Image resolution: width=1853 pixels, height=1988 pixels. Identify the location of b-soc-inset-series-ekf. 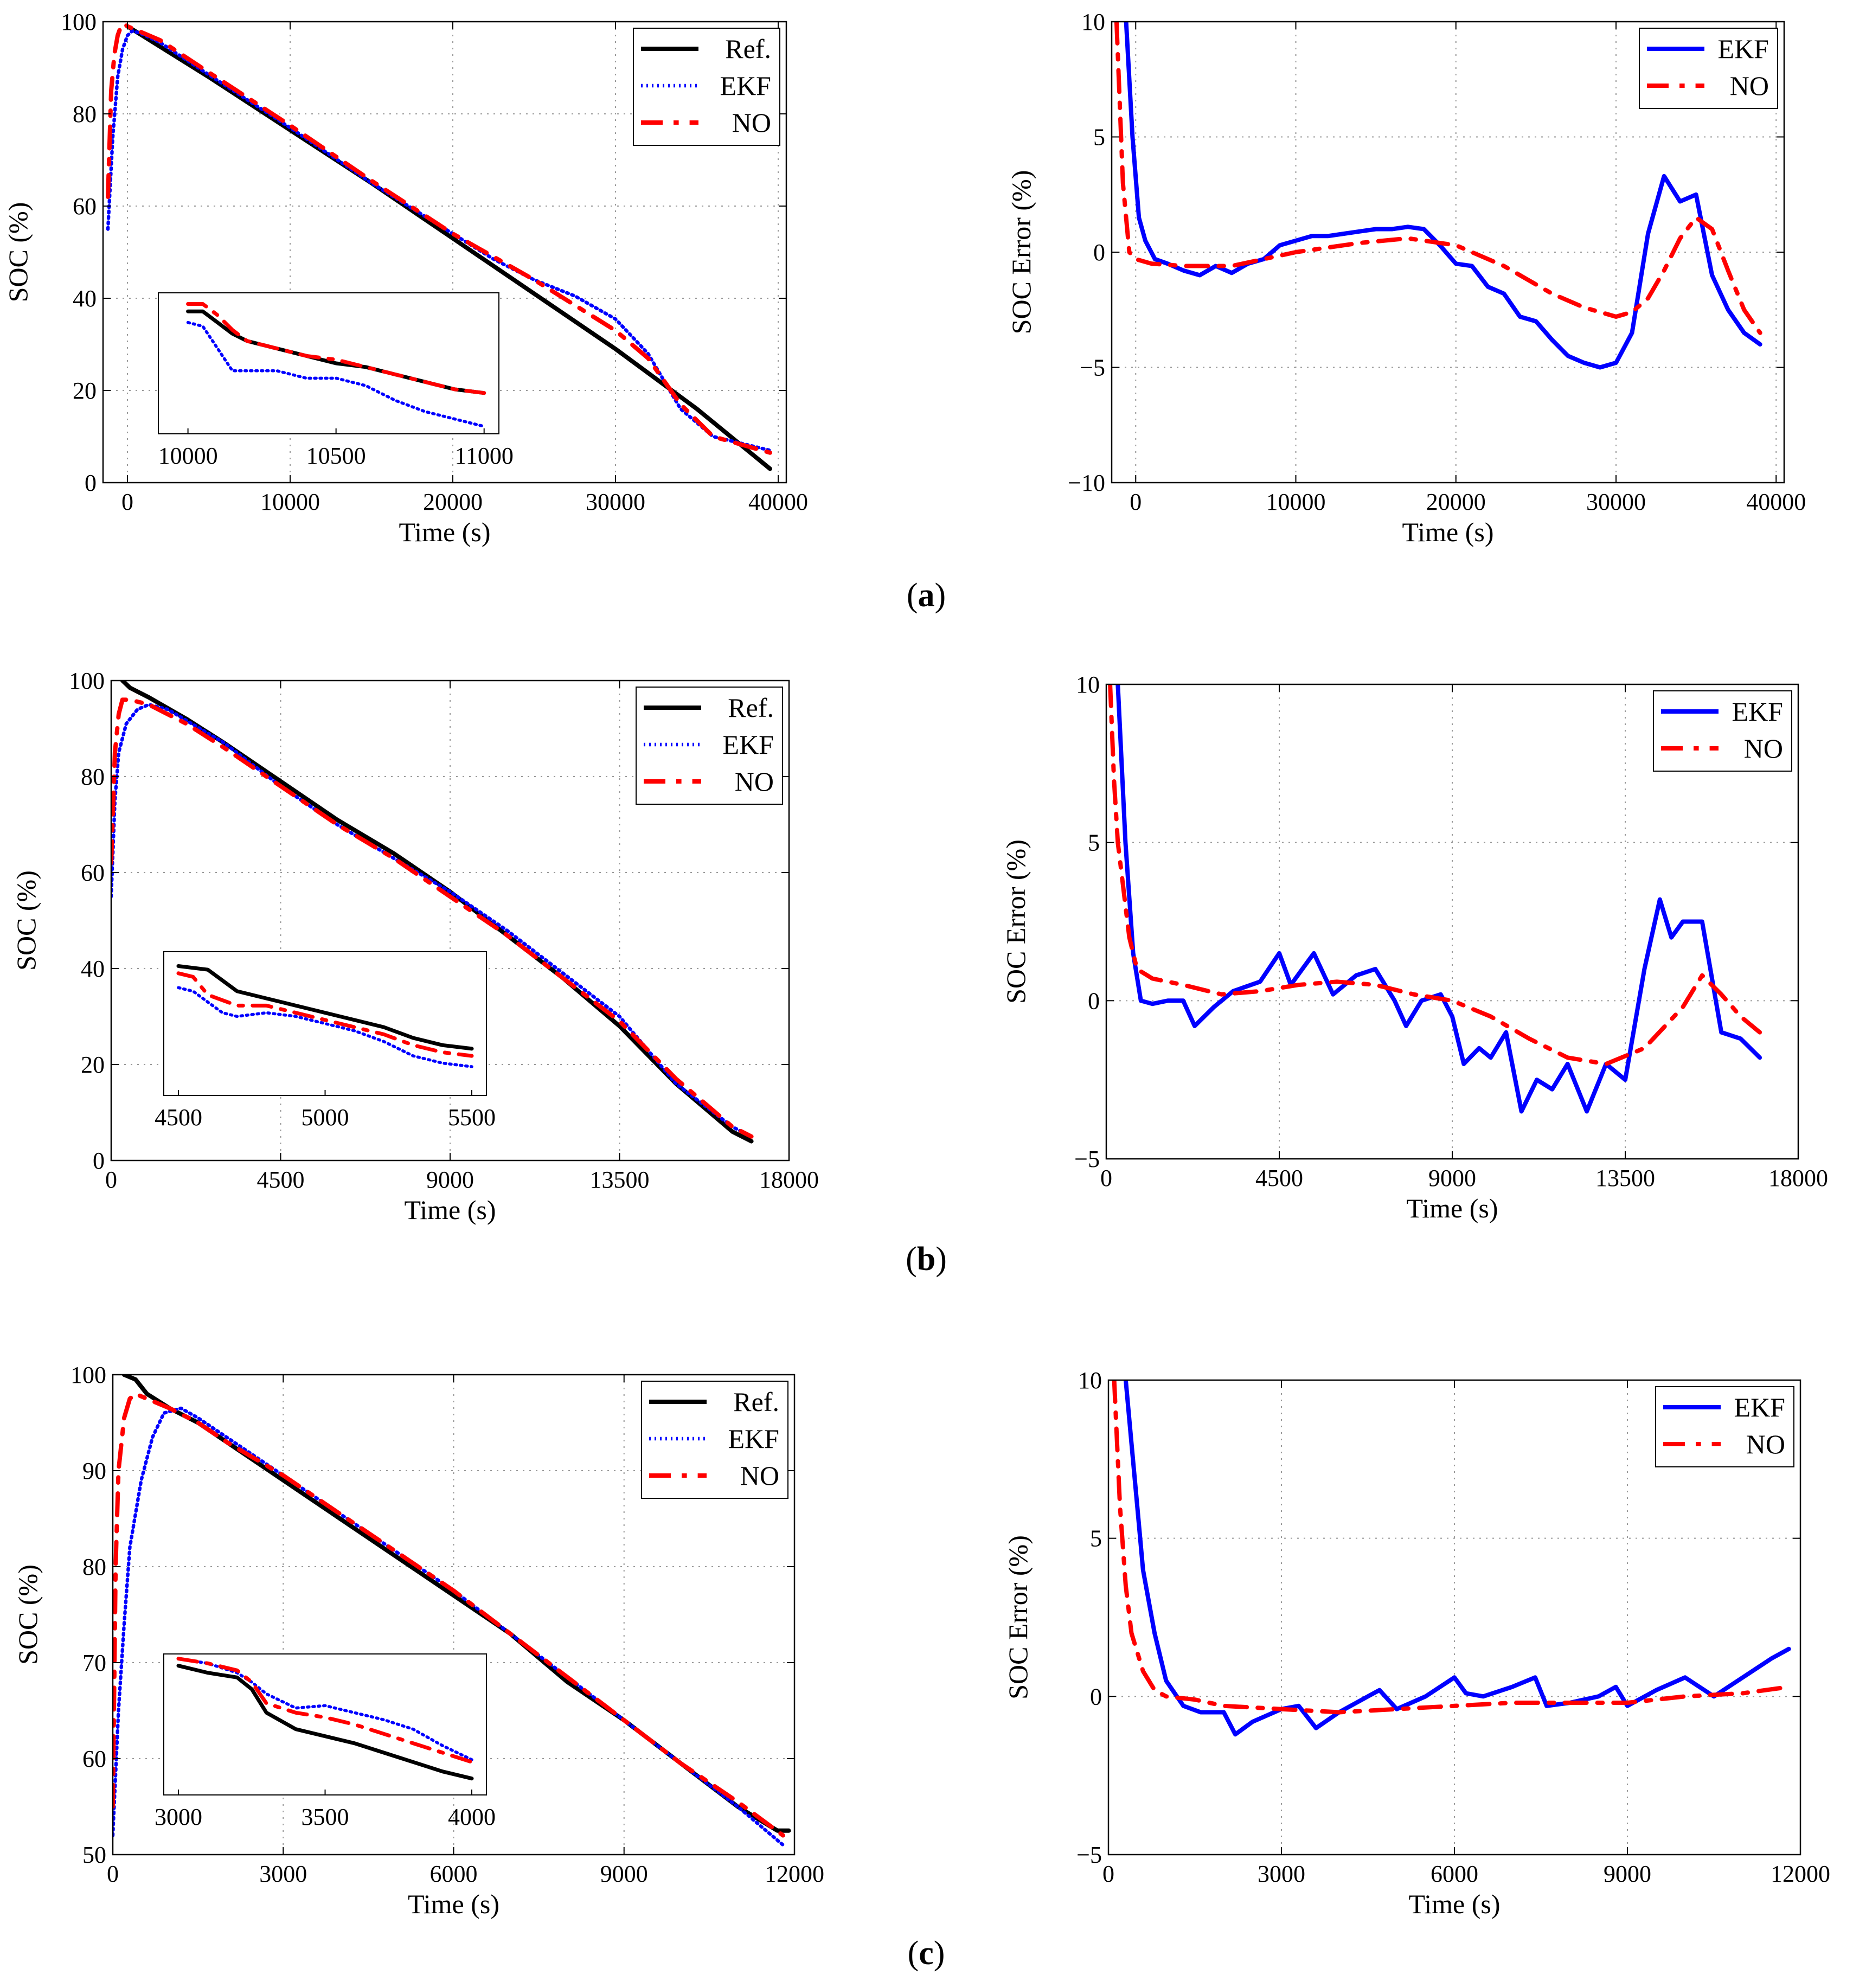
(325, 1027).